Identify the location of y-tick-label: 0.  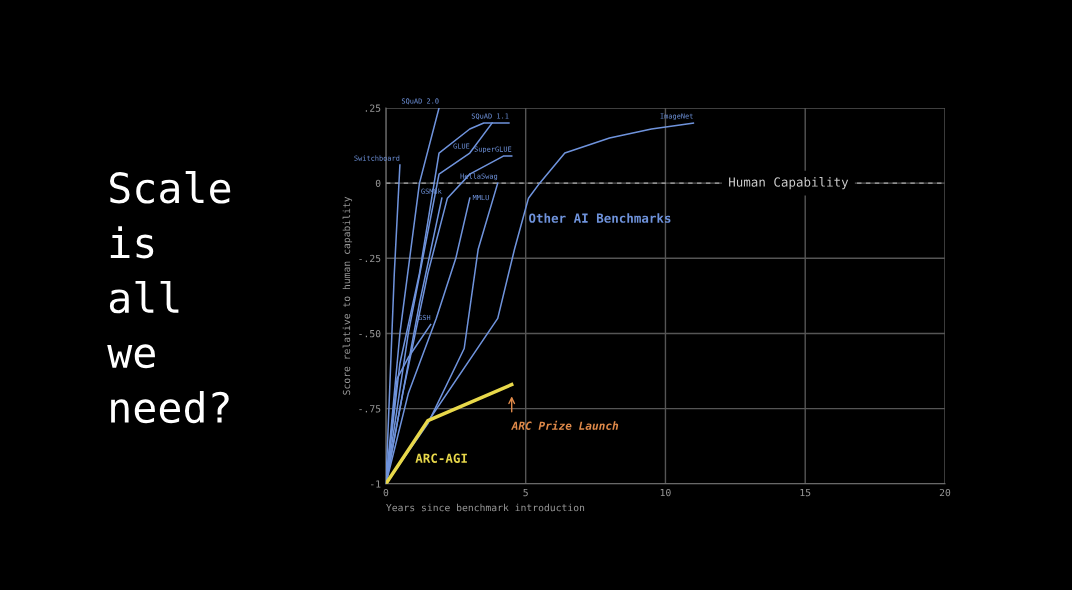
(378, 183).